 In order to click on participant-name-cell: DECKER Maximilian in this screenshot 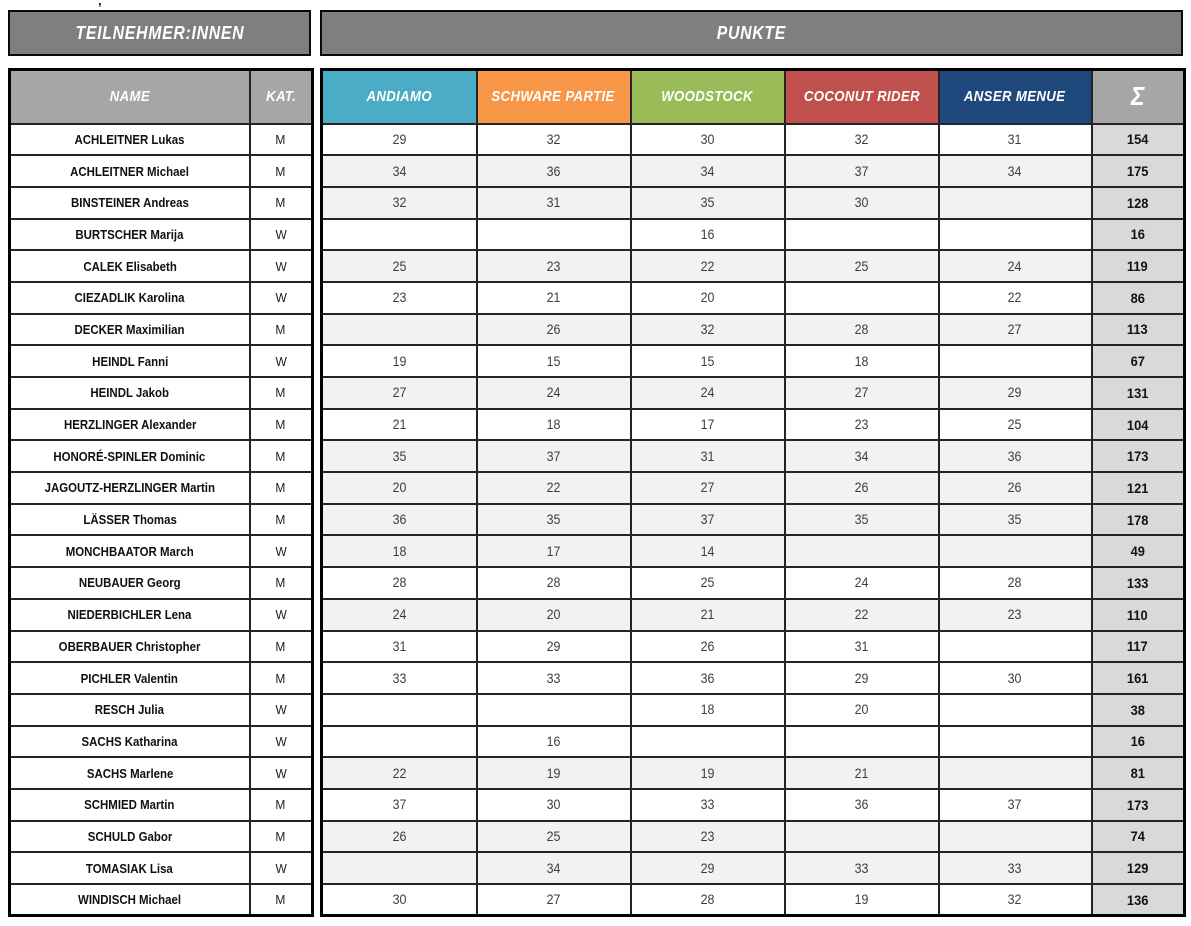, I will do `click(129, 329)`.